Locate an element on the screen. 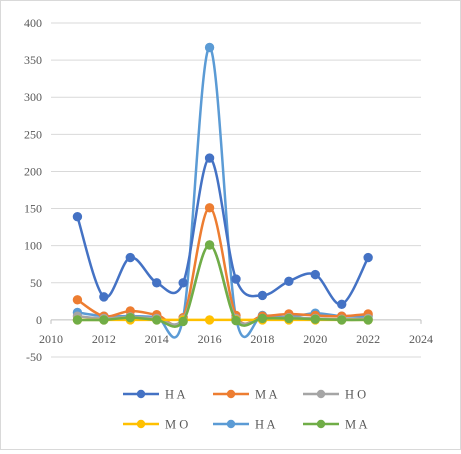  x-tick-label: 2022 is located at coordinates (368, 339).